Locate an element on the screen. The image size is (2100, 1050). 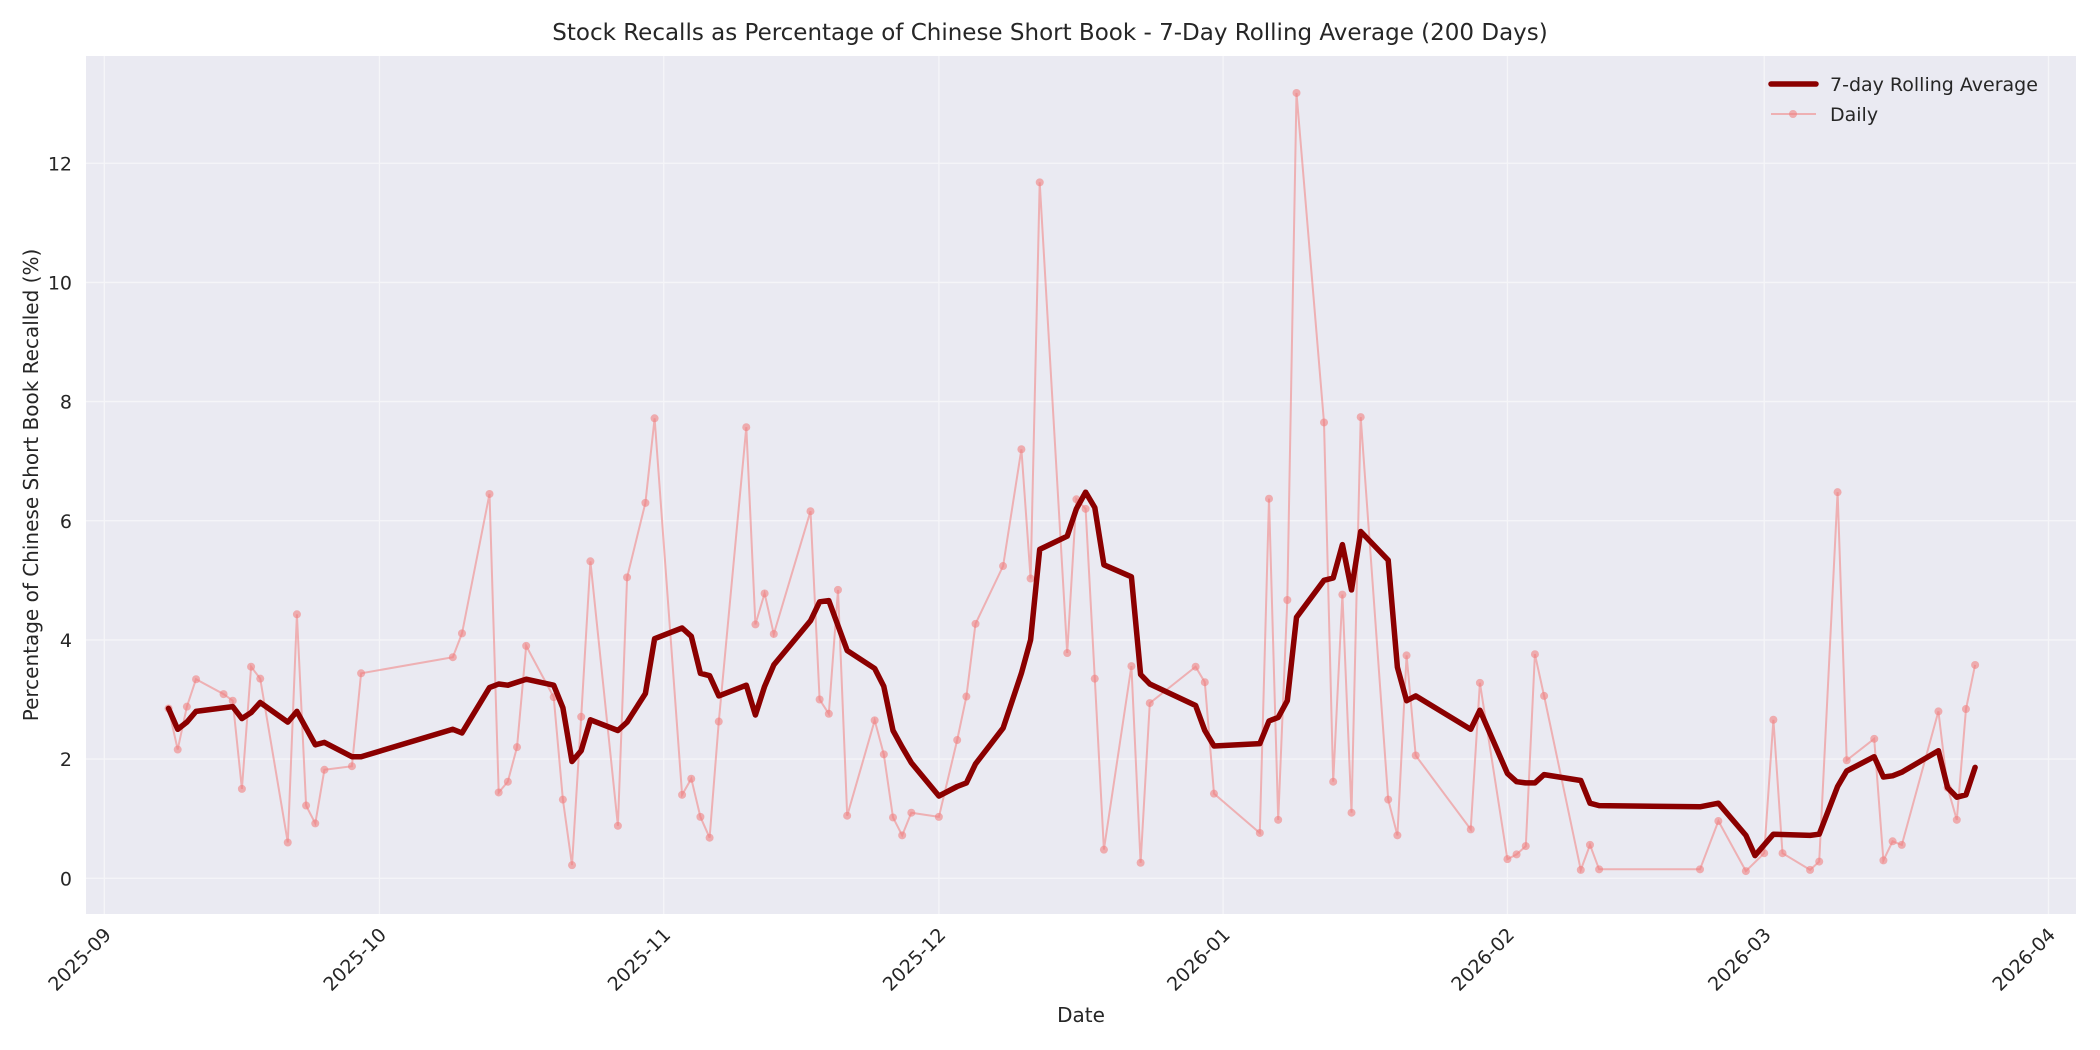
y-tick-label: 0 is located at coordinates (66, 879).